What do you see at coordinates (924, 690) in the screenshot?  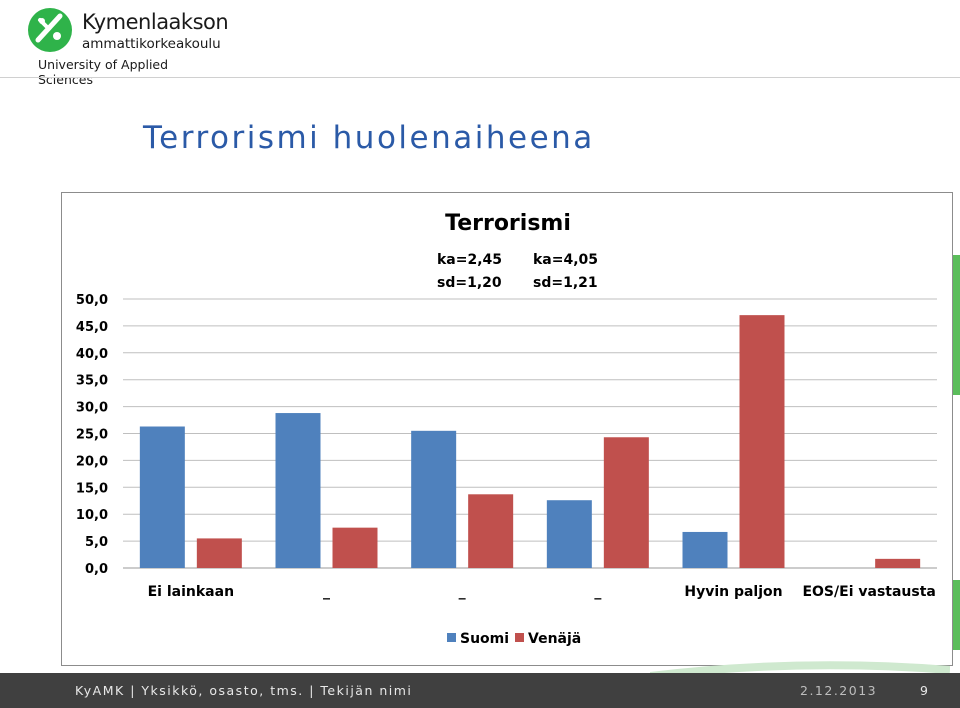 I see `page-number: 9` at bounding box center [924, 690].